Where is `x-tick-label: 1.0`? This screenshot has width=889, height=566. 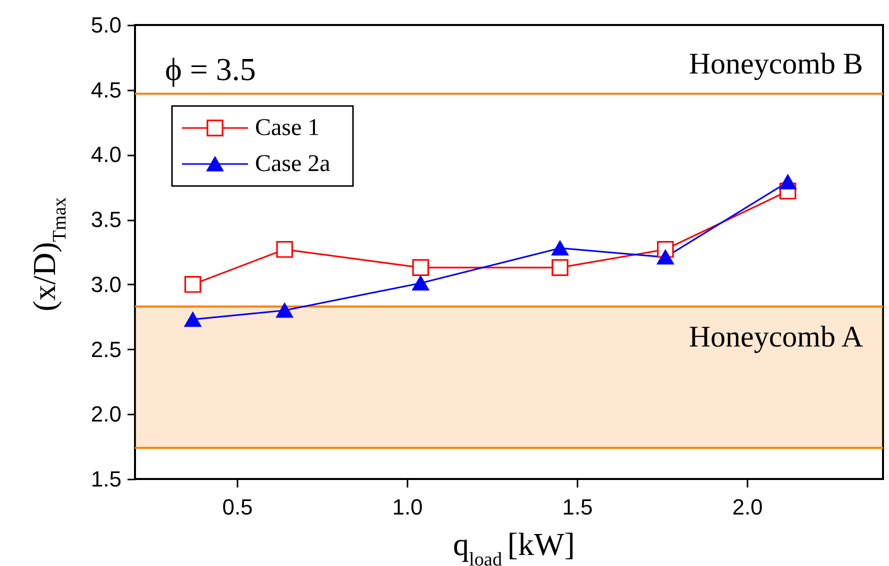
x-tick-label: 1.0 is located at coordinates (407, 507).